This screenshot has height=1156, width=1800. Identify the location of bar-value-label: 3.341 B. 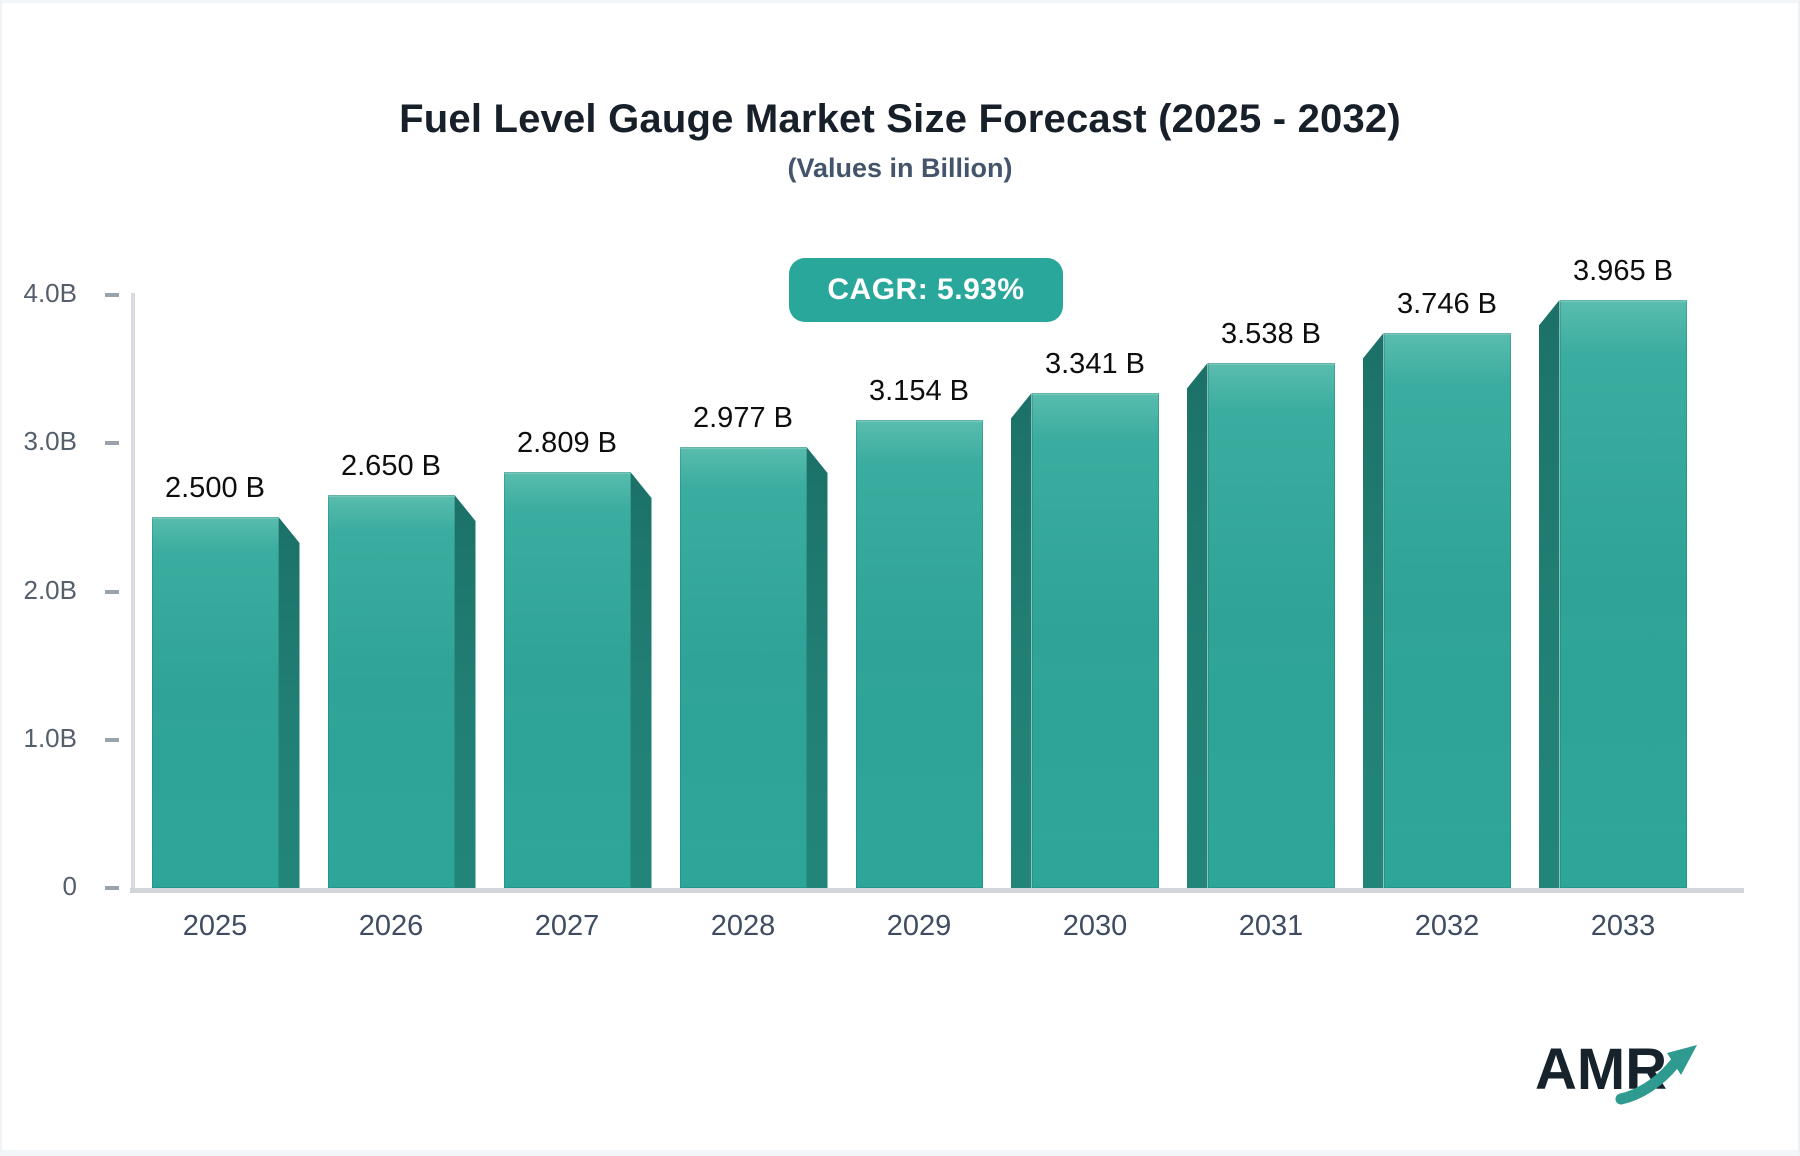
(1095, 364).